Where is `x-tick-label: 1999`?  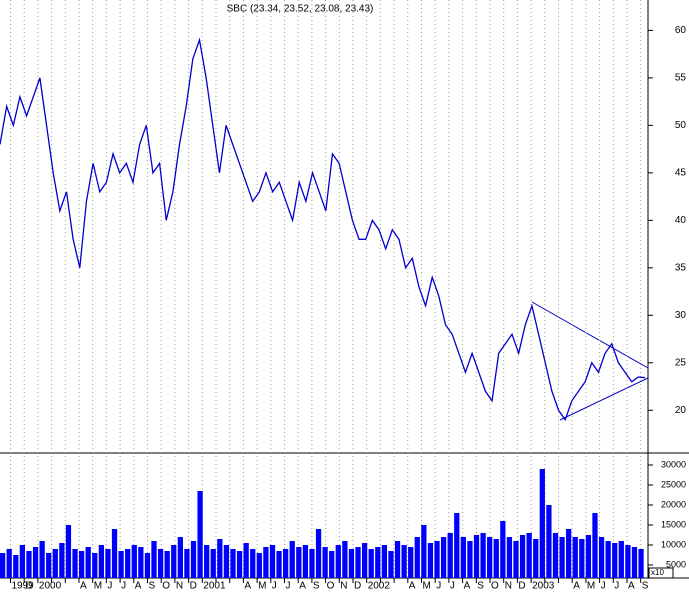
x-tick-label: 1999 is located at coordinates (23, 586).